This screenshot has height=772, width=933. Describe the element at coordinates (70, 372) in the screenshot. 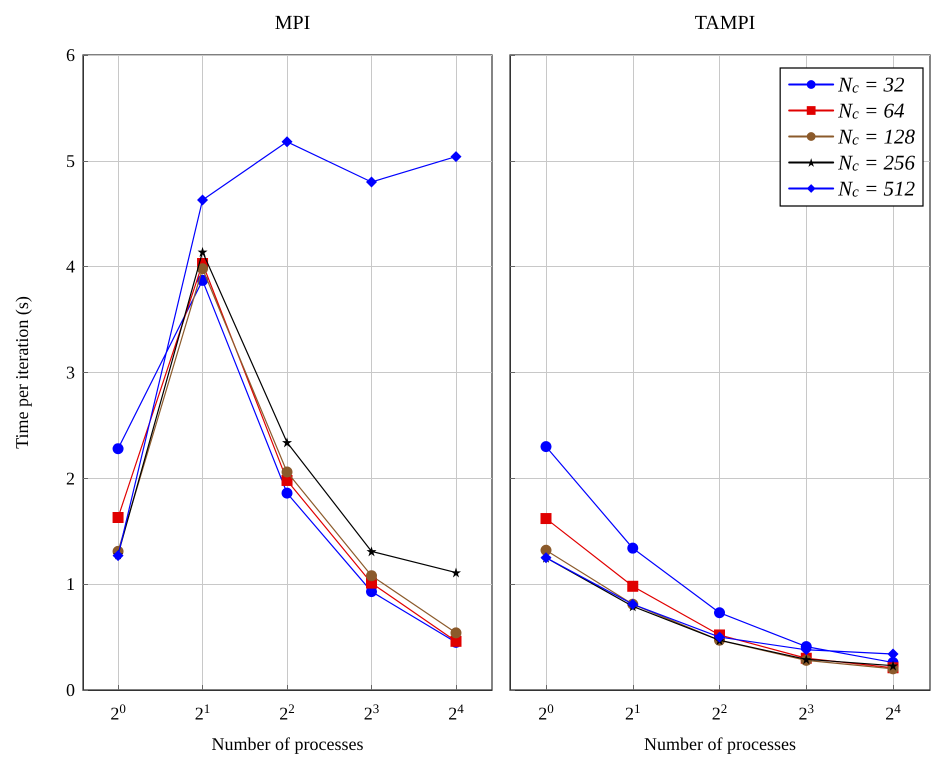

I see `y-tick-label: 3` at that location.